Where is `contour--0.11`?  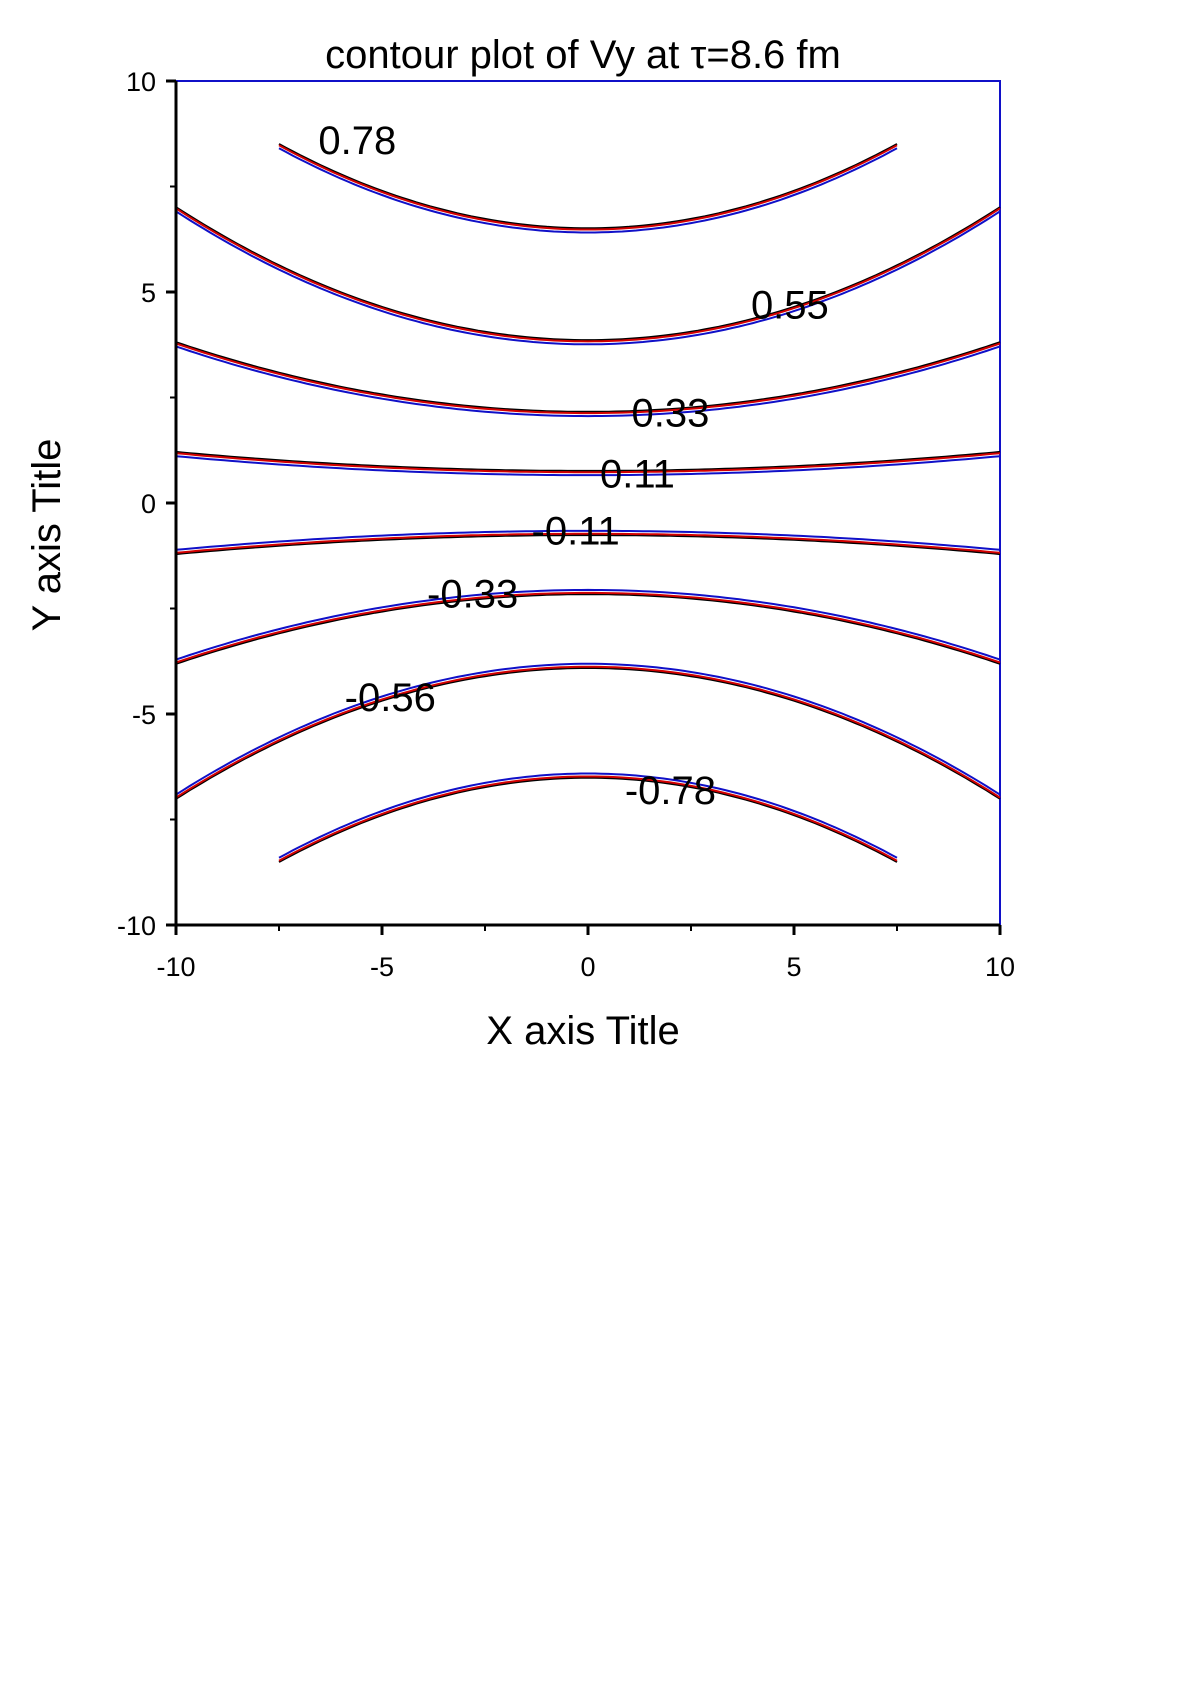 contour--0.11 is located at coordinates (588, 542).